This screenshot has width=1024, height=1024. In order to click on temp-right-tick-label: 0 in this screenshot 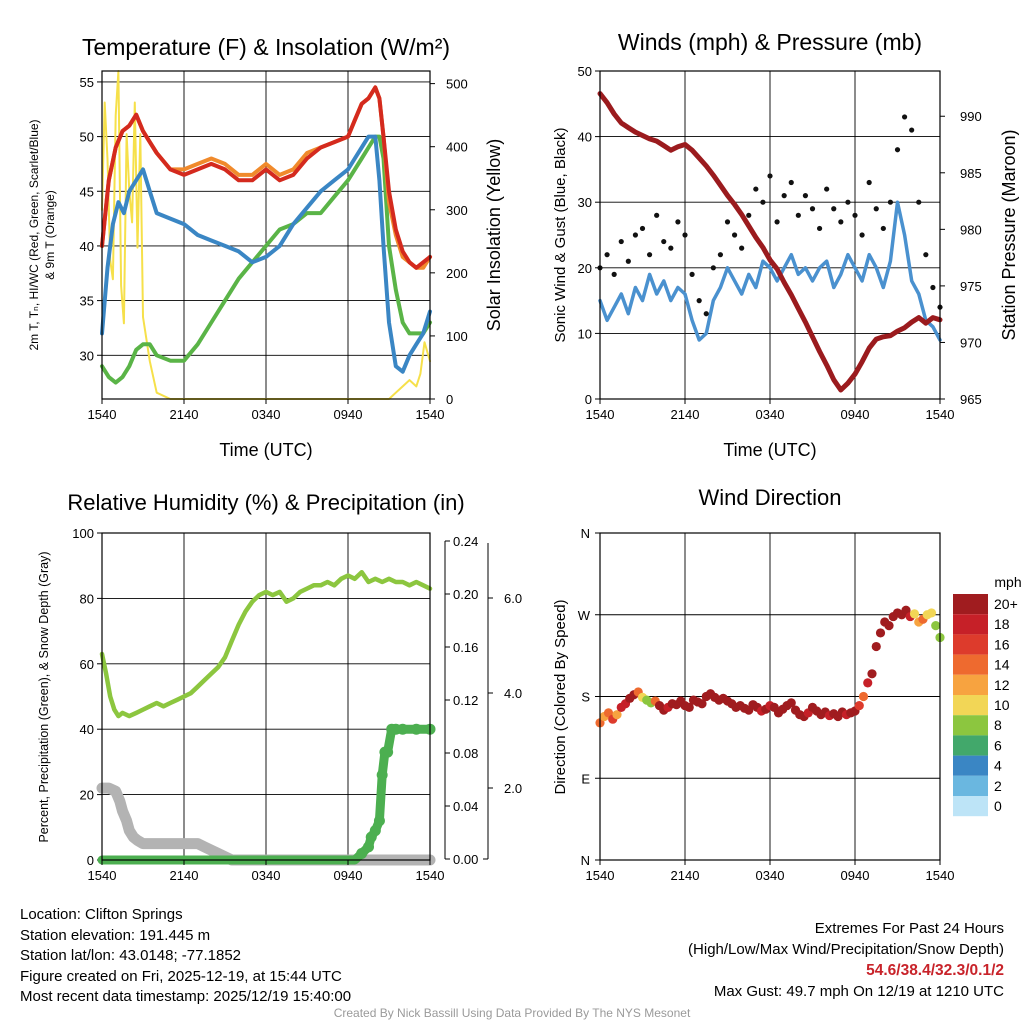, I will do `click(449, 399)`.